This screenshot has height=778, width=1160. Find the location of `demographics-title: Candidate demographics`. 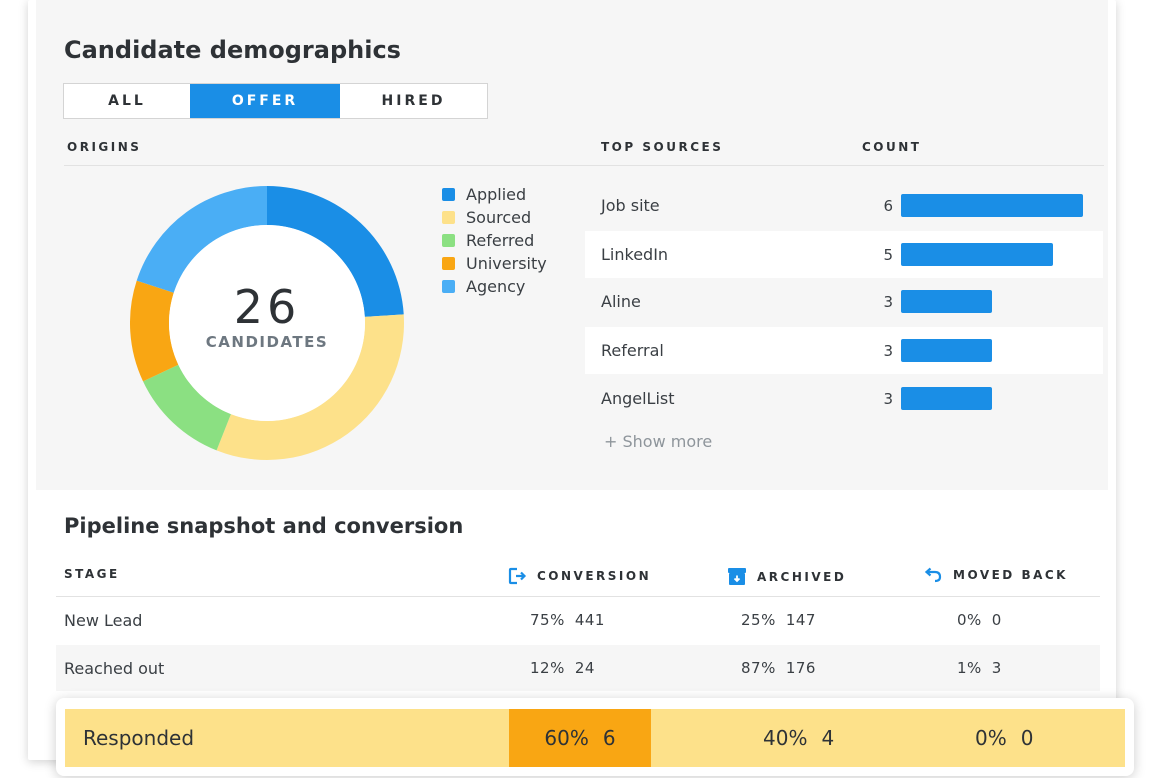

demographics-title: Candidate demographics is located at coordinates (232, 50).